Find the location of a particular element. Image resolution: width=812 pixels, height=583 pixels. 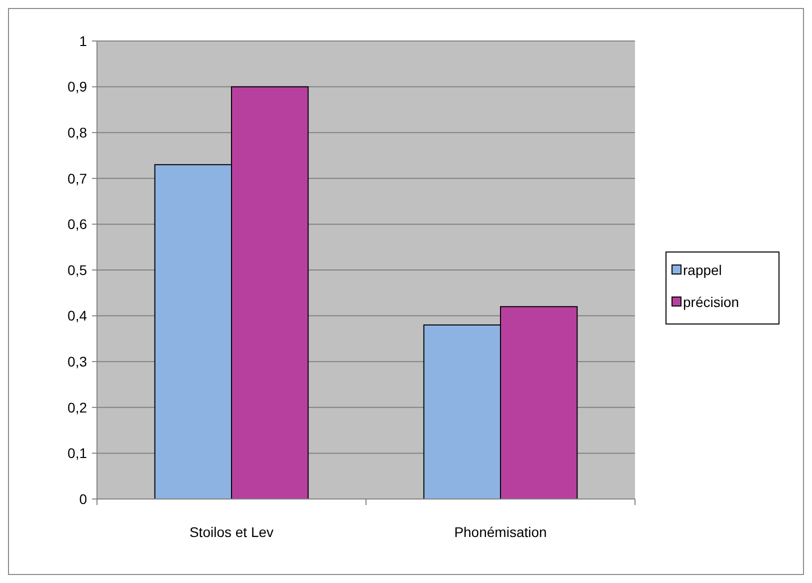

y-tick-label: 0,7 is located at coordinates (78, 178).